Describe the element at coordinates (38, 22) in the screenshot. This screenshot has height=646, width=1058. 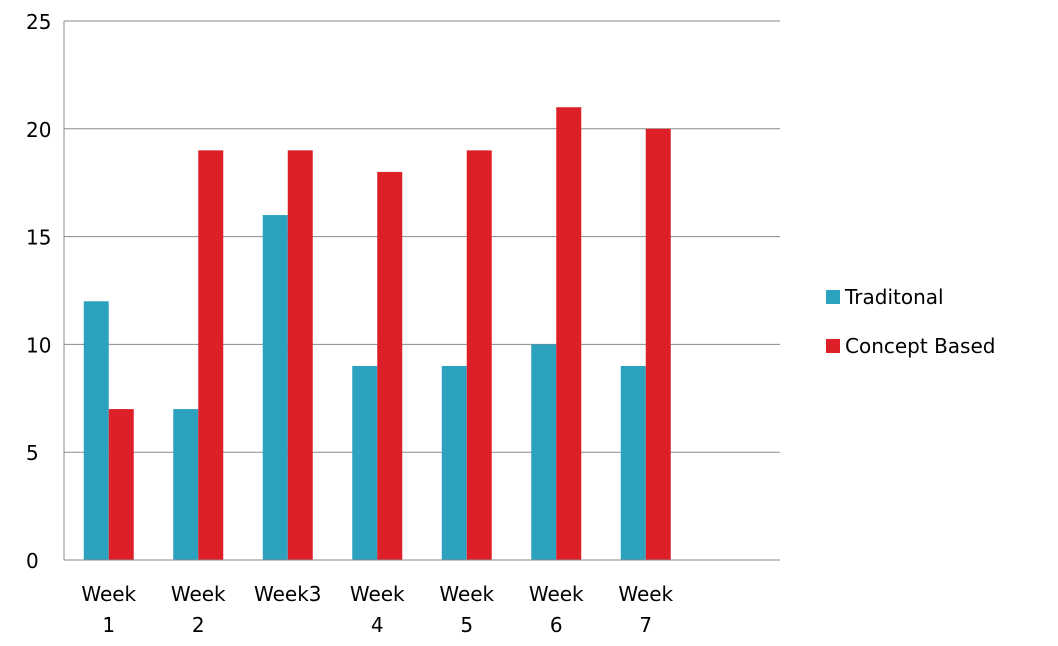
I see `y-tick-label: 25` at that location.